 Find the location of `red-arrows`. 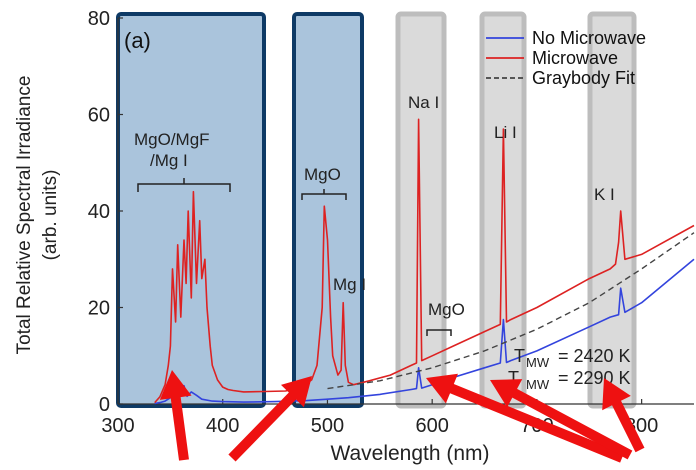

red-arrows is located at coordinates (402, 416).